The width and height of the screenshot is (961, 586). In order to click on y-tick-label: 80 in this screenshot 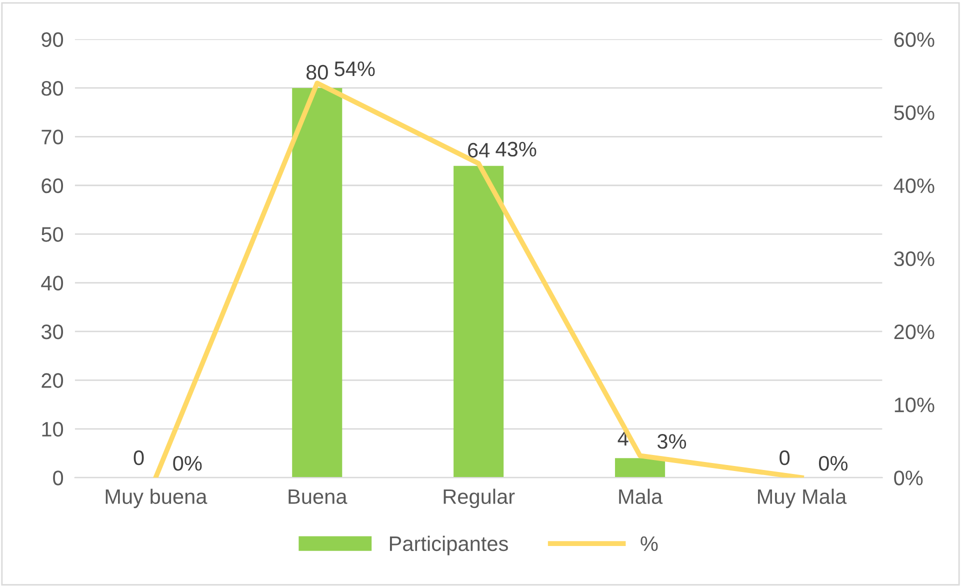, I will do `click(53, 88)`.